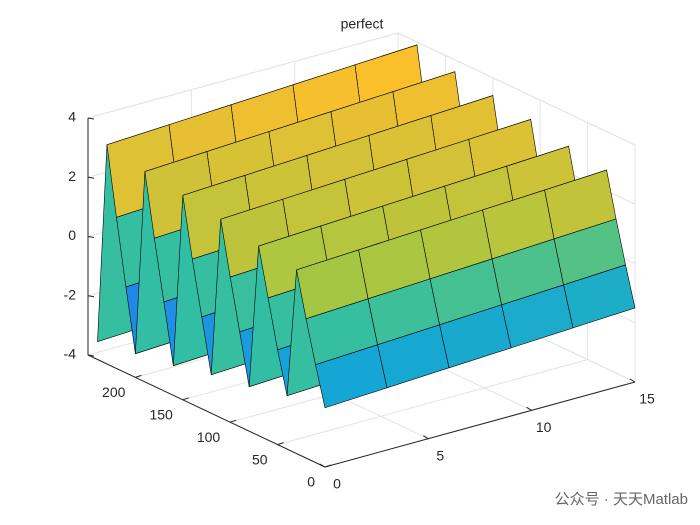 Image resolution: width=700 pixels, height=525 pixels. Describe the element at coordinates (647, 399) in the screenshot. I see `x-tick-label: 15` at that location.